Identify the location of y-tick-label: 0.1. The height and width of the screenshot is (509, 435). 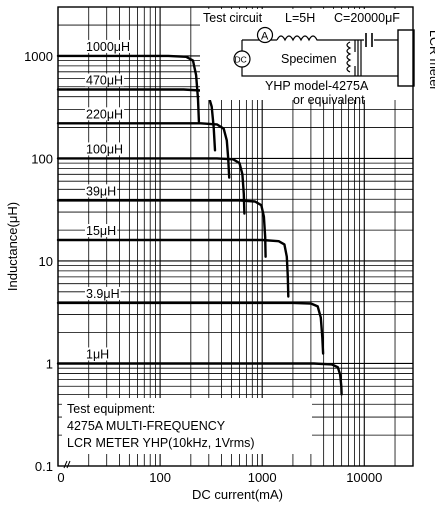
(44, 466).